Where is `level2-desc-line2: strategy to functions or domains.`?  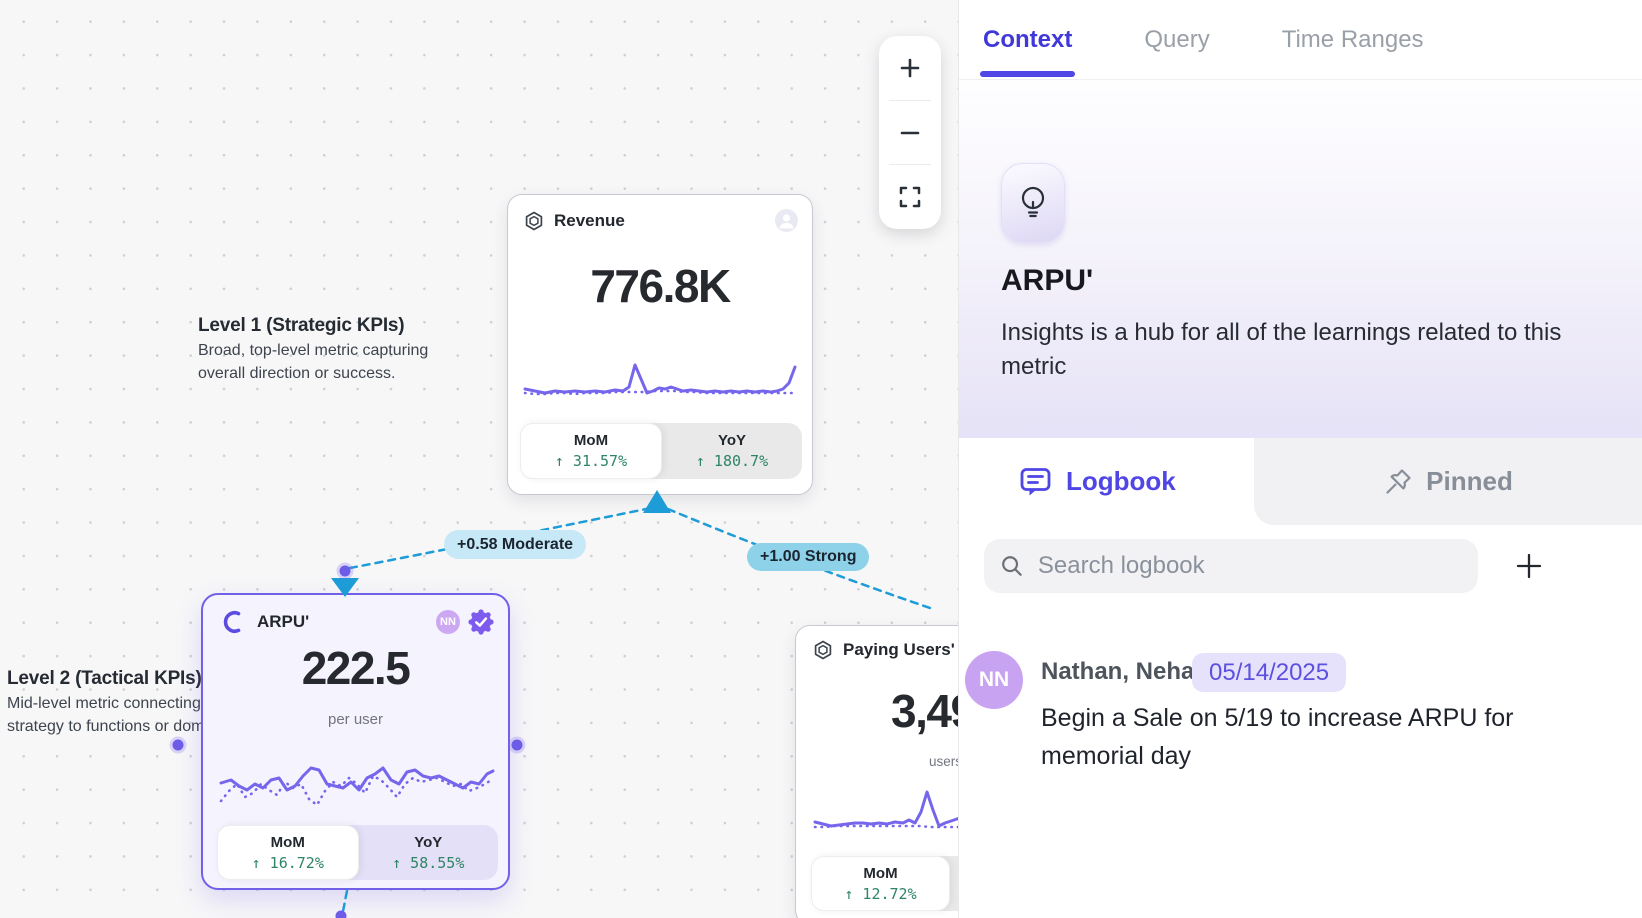
level2-desc-line2: strategy to functions or domains. is located at coordinates (123, 726).